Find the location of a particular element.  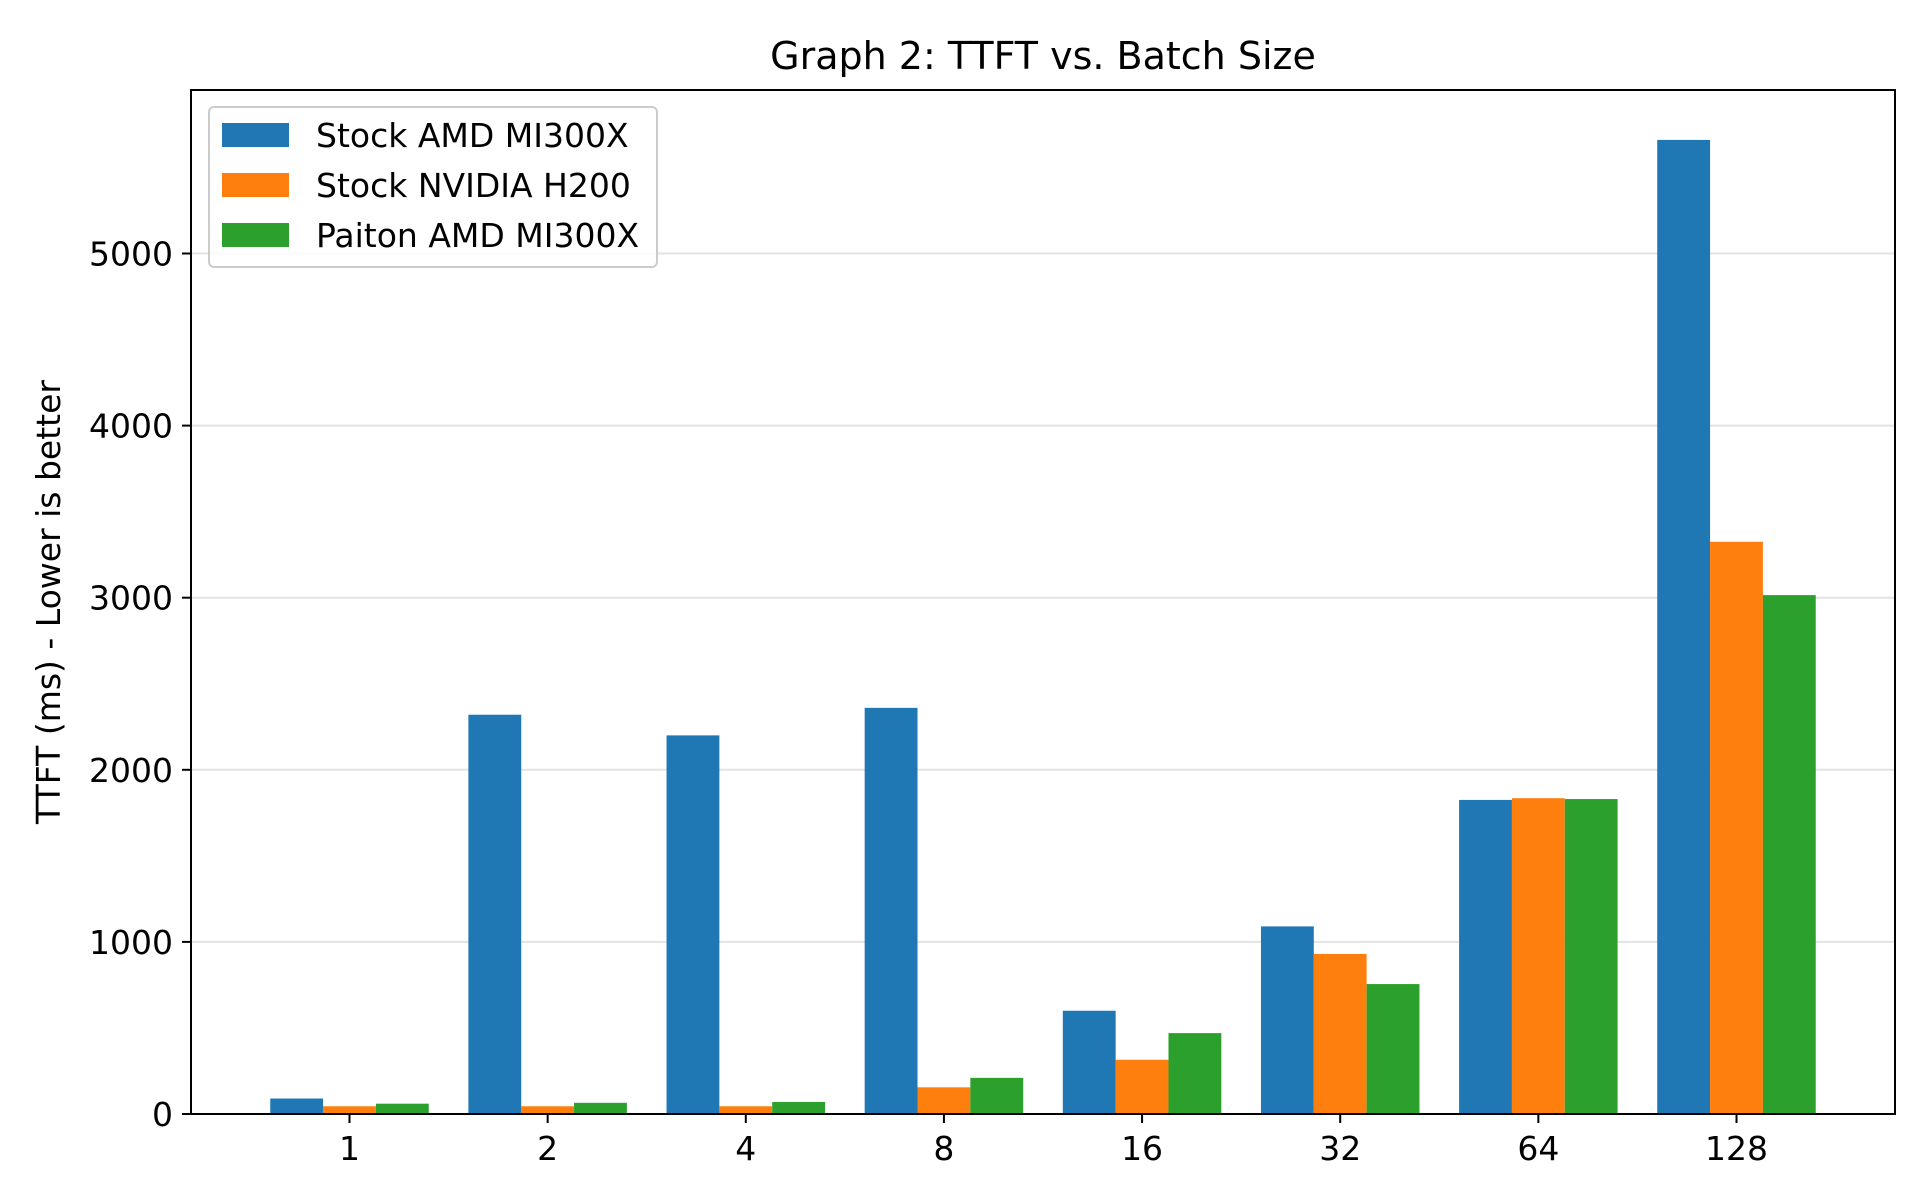

legend-label: Stock AMD MI300X is located at coordinates (472, 135).